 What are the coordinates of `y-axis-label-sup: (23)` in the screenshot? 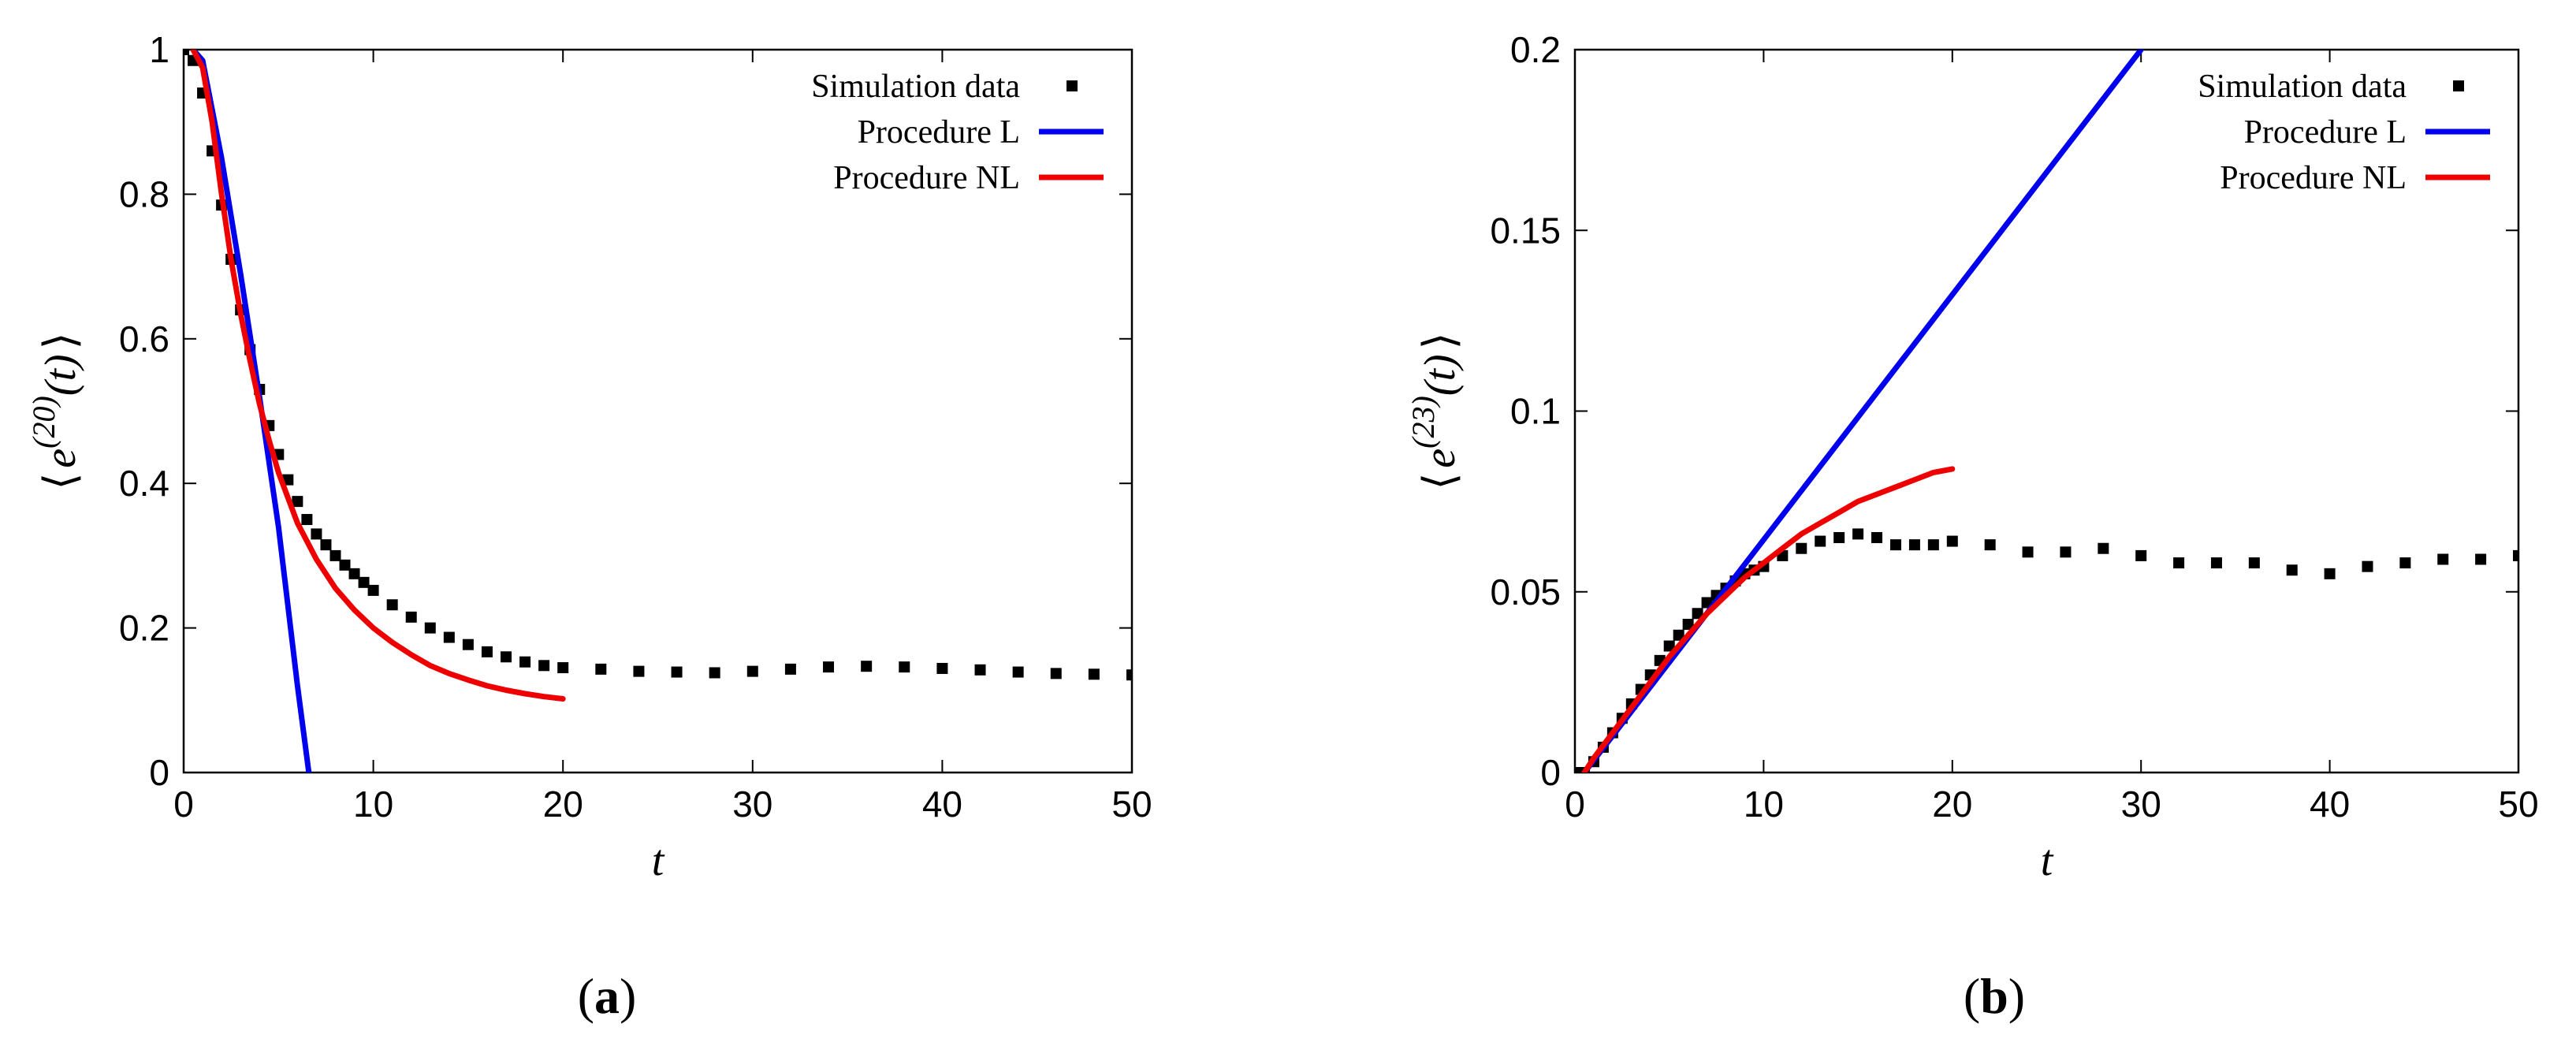 It's located at (1423, 422).